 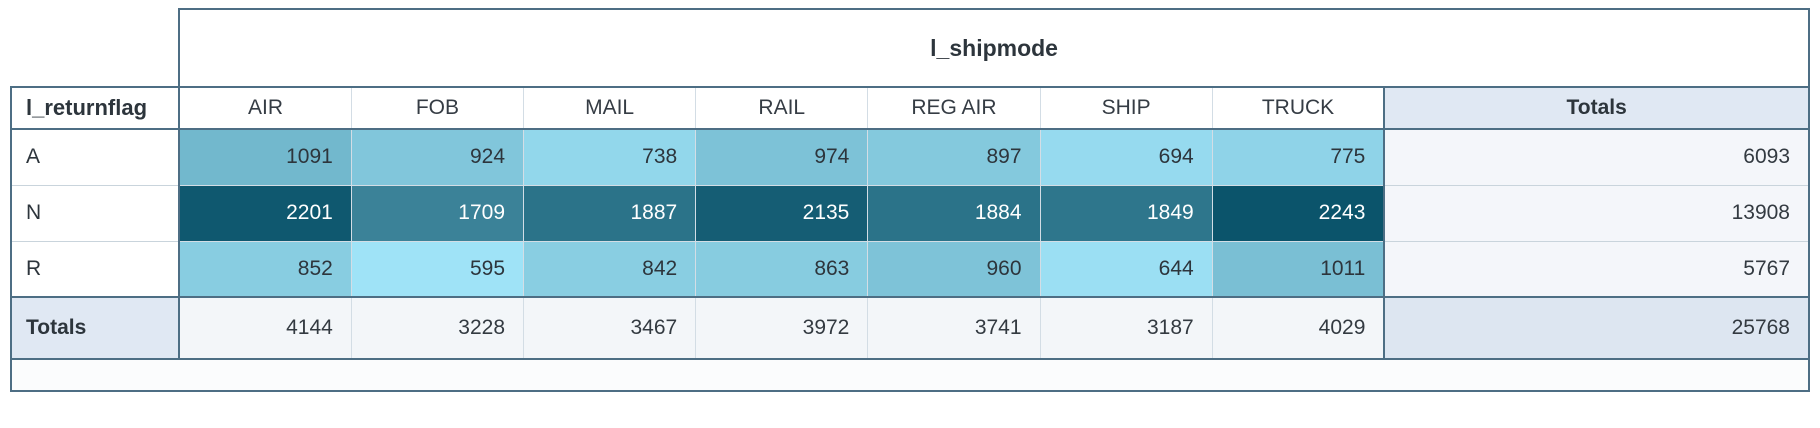 I want to click on column-header-rail: RAIL, so click(x=782, y=108).